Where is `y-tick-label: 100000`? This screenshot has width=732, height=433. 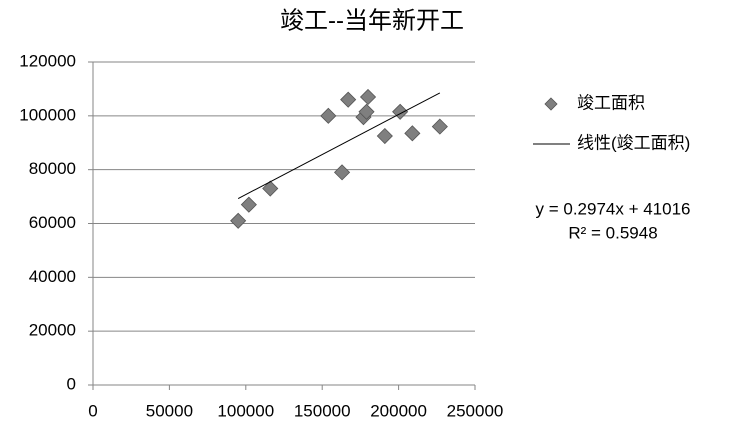
y-tick-label: 100000 is located at coordinates (47, 114).